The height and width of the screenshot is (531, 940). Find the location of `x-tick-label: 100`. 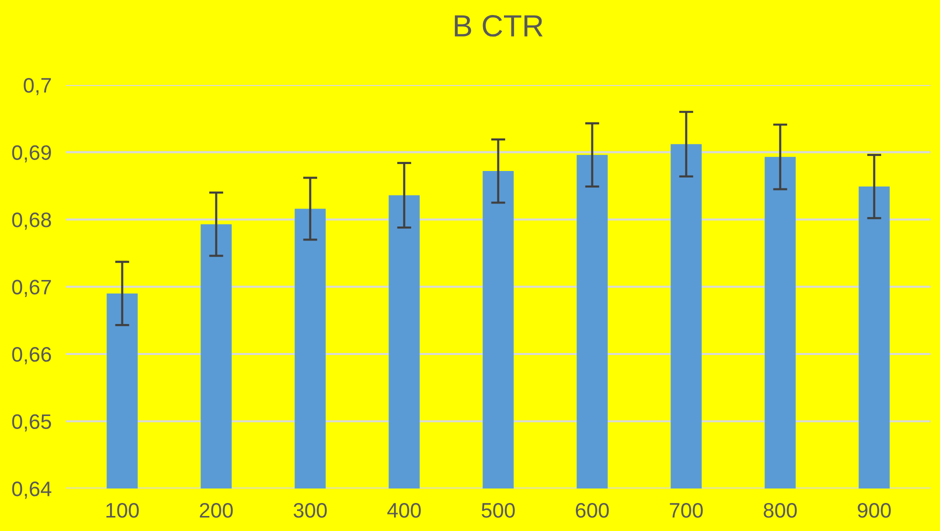

x-tick-label: 100 is located at coordinates (122, 510).